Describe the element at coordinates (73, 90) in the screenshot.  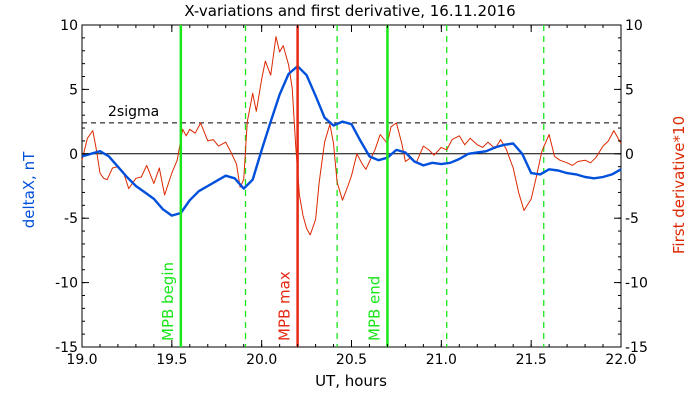
I see `y-tick-label-left: 5` at that location.